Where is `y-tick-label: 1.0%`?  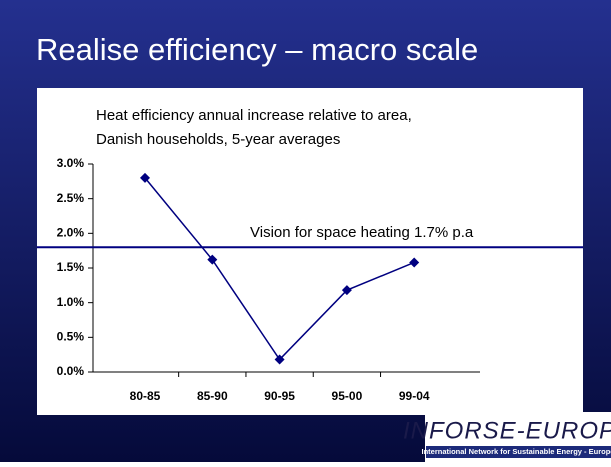
y-tick-label: 1.0% is located at coordinates (71, 302).